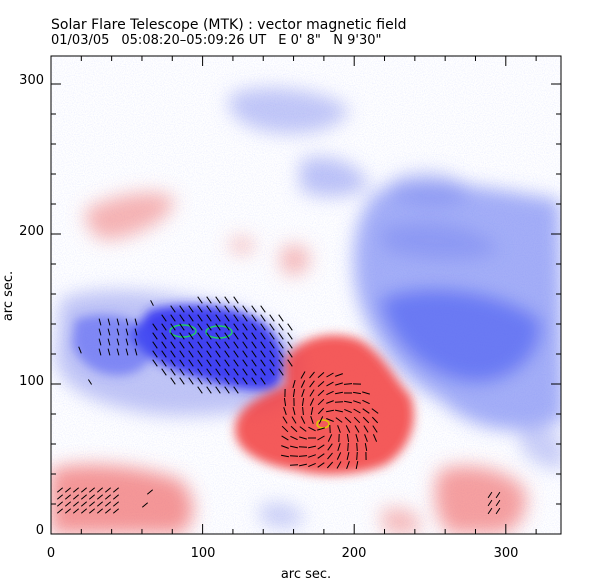 The height and width of the screenshot is (585, 612). Describe the element at coordinates (178, 348) in the screenshot. I see `negative-polarity-core` at that location.